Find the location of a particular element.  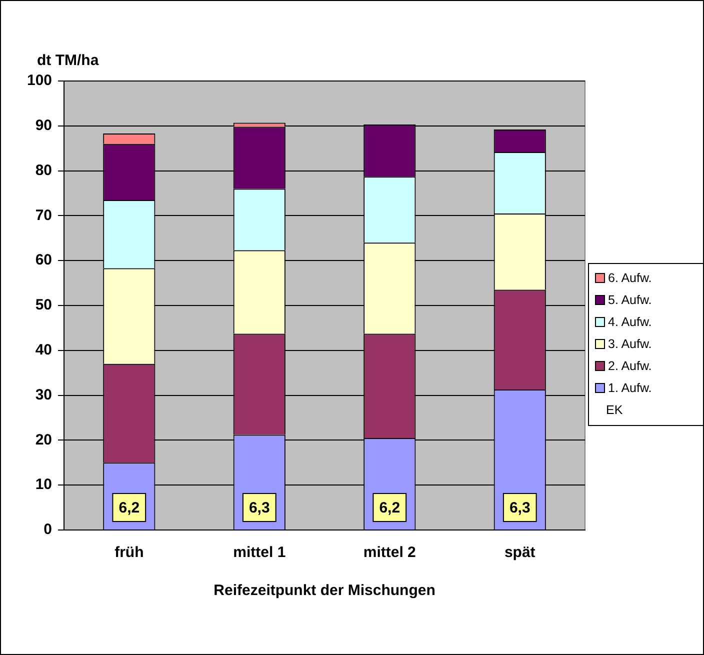

x-tick-label: spät is located at coordinates (520, 553).